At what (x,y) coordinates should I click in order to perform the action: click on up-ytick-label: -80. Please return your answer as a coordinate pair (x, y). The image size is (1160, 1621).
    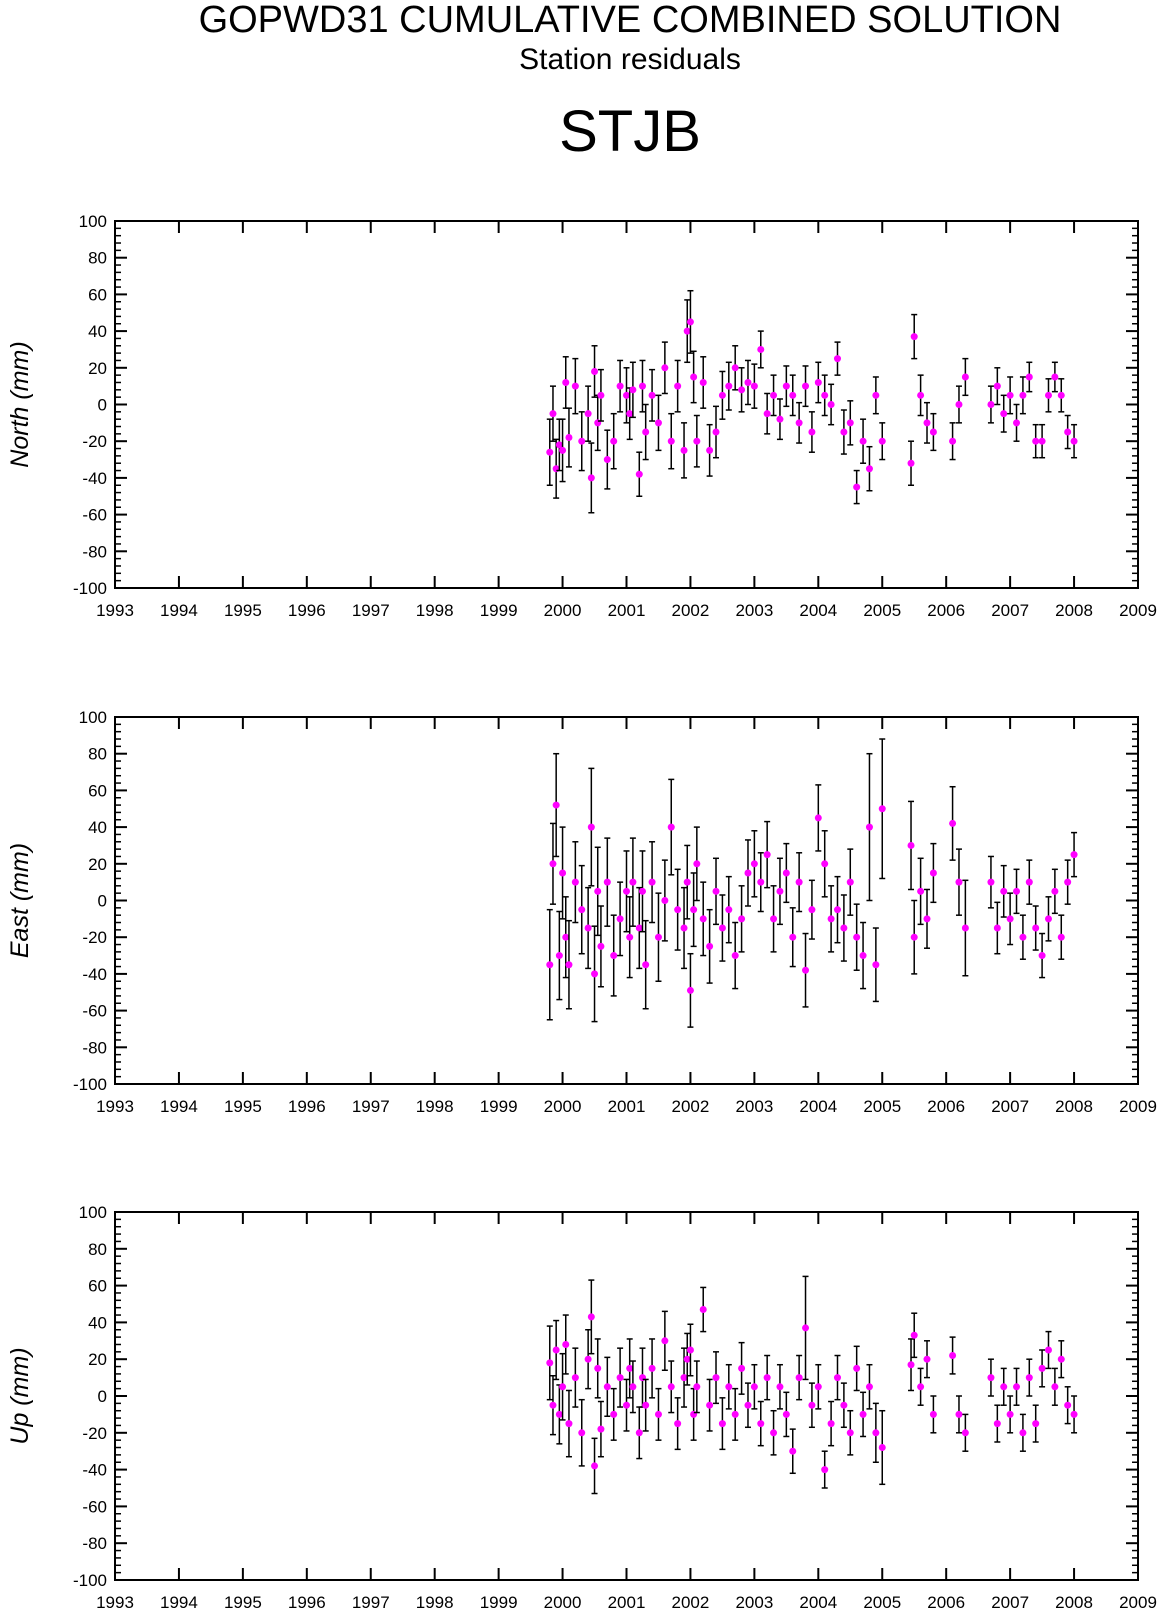
    Looking at the image, I should click on (94, 1543).